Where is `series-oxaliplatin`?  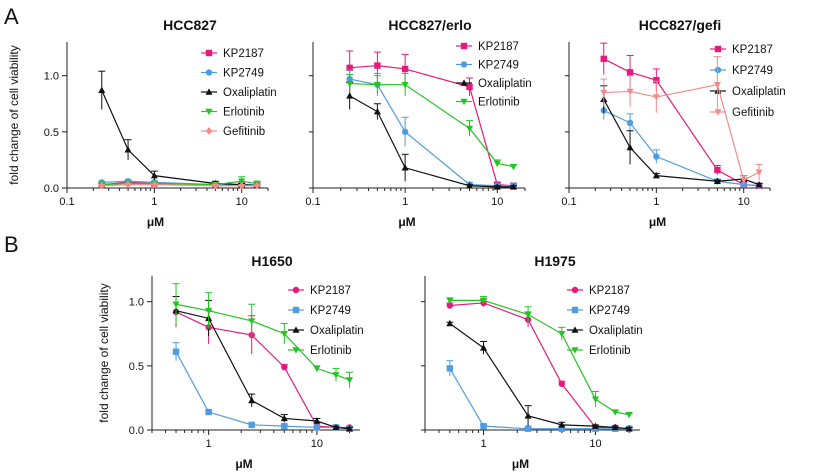
series-oxaliplatin is located at coordinates (539, 375).